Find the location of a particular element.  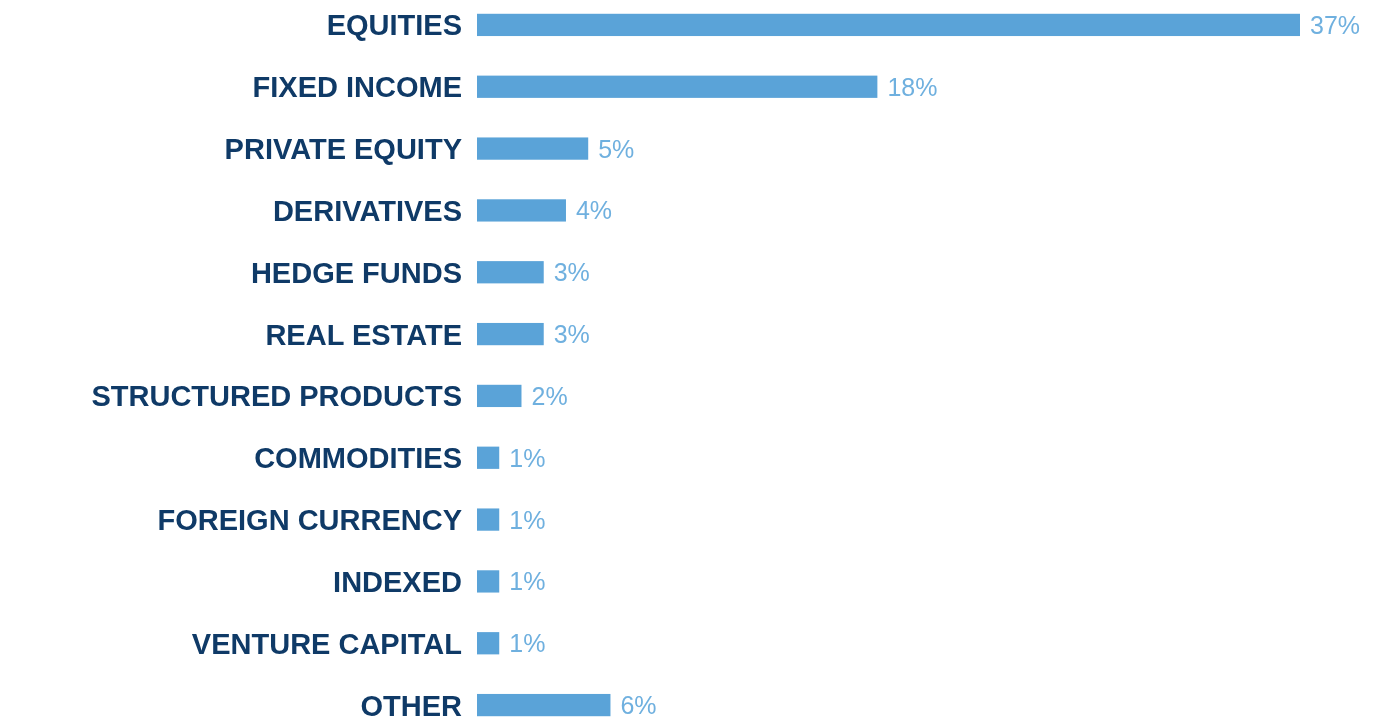

y-tick-label: STRUCTURED PRODUCTS is located at coordinates (276, 396).